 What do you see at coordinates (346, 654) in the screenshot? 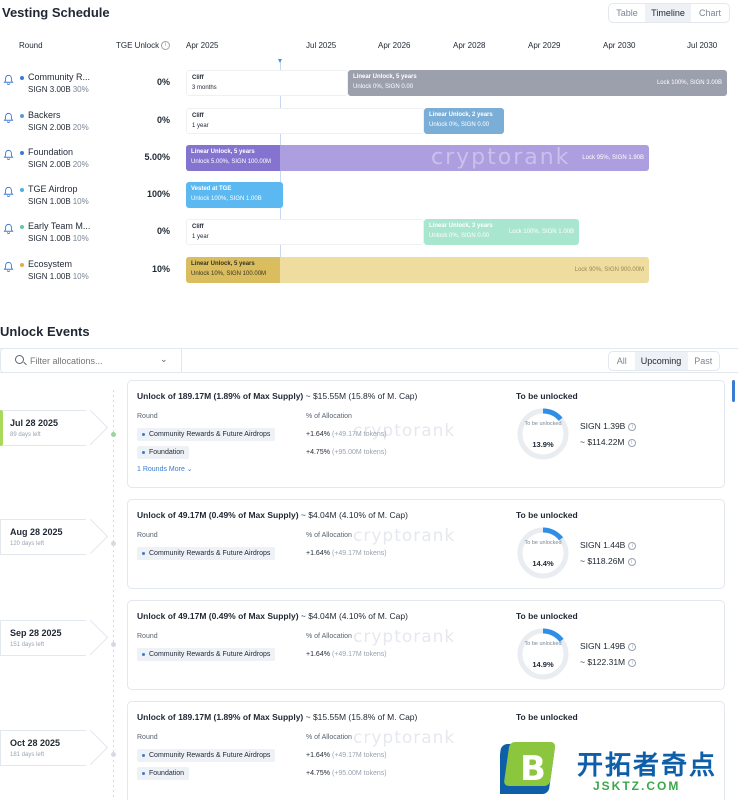
I see `allocation-pct: +1.64% (+49.17M tokens)` at bounding box center [346, 654].